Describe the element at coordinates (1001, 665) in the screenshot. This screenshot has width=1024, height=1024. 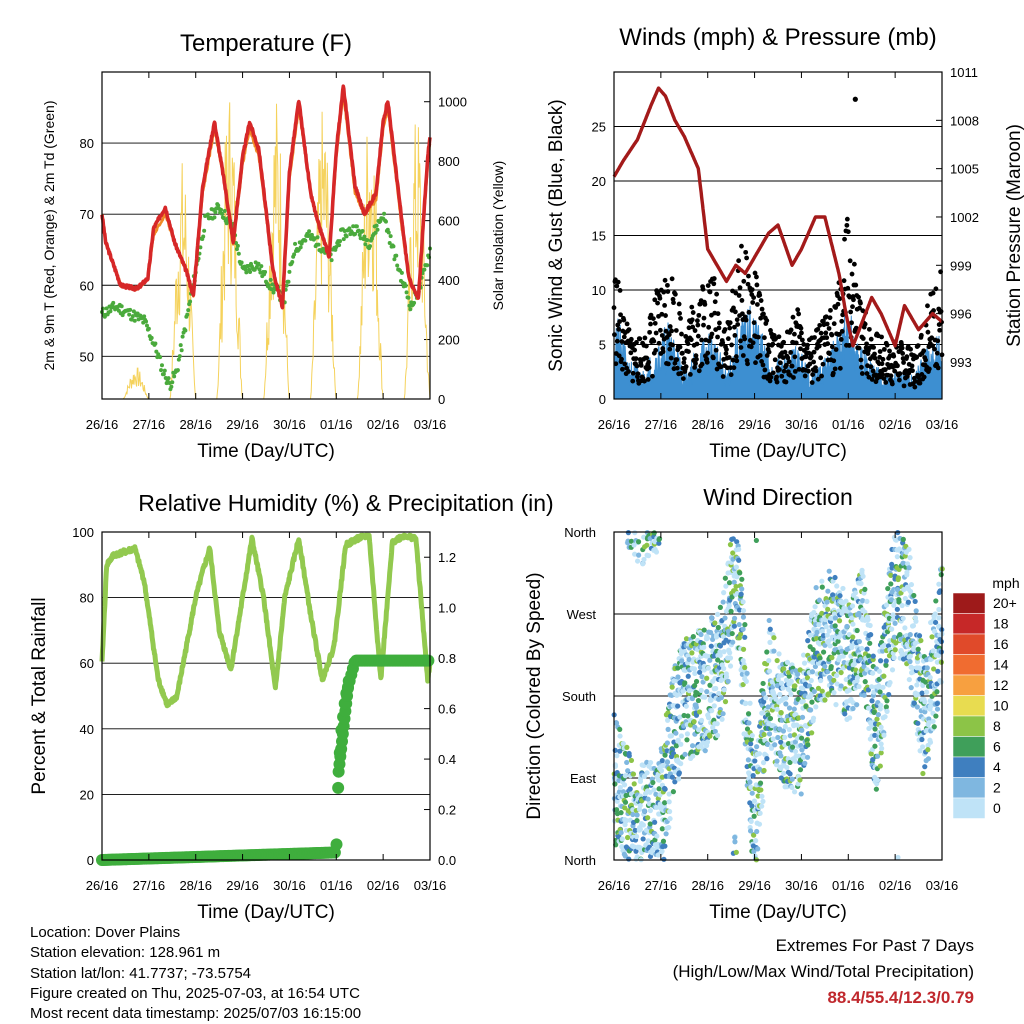
I see `legend-label: 14` at that location.